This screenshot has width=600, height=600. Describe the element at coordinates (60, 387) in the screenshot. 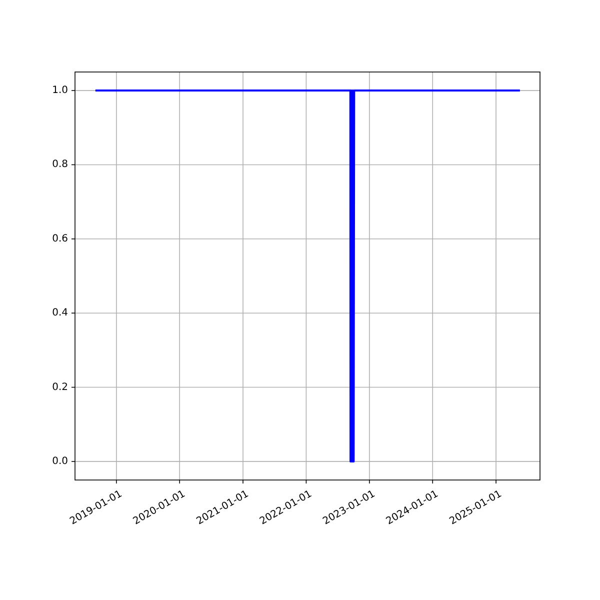

I see `y-tick-label: 0.2` at that location.